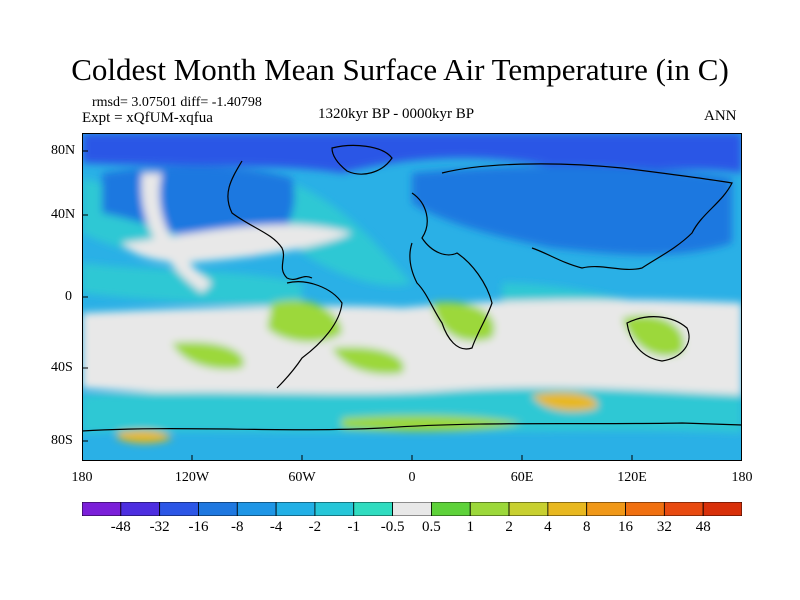 This screenshot has width=800, height=600. What do you see at coordinates (354, 527) in the screenshot?
I see `colorbar-label: -1` at bounding box center [354, 527].